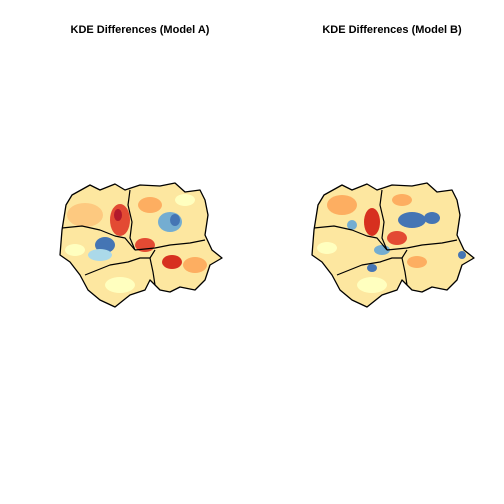 Image resolution: width=504 pixels, height=504 pixels. What do you see at coordinates (140, 30) in the screenshot?
I see `panel-title: KDE Differences (Model A)` at bounding box center [140, 30].